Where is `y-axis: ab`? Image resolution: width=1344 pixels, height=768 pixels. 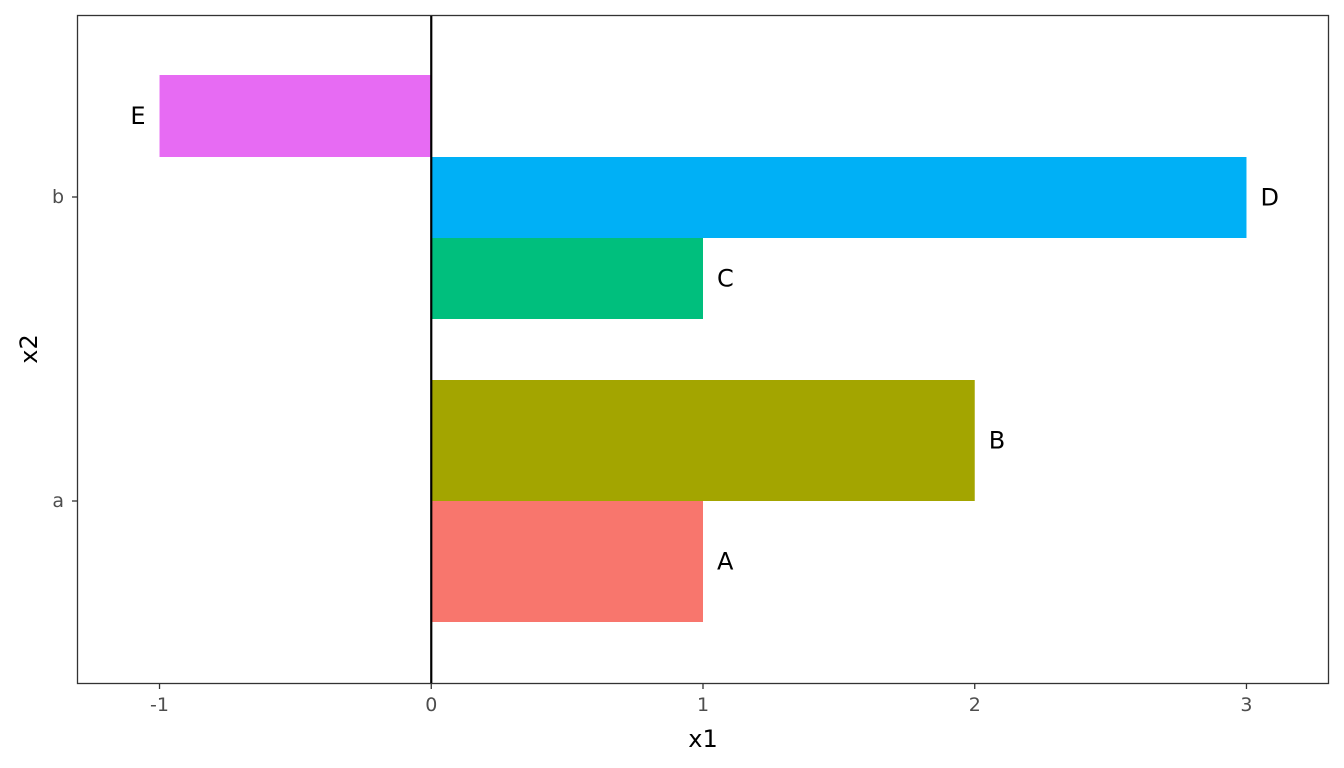
y-axis: ab is located at coordinates (65, 349).